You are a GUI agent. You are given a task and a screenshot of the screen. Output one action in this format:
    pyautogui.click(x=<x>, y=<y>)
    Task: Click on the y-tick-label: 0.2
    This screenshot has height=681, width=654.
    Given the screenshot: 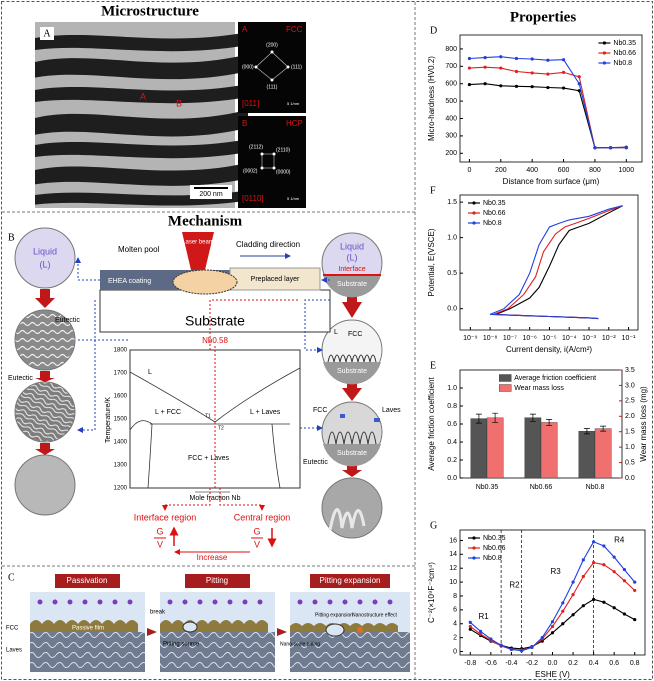 What is the action you would take?
    pyautogui.click(x=452, y=460)
    